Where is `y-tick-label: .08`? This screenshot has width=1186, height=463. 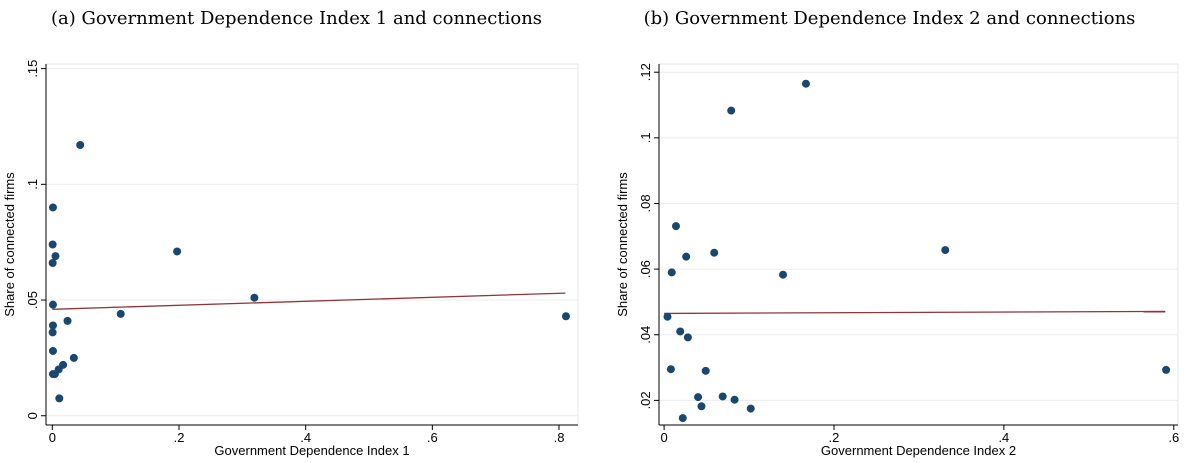
y-tick-label: .08 is located at coordinates (645, 203).